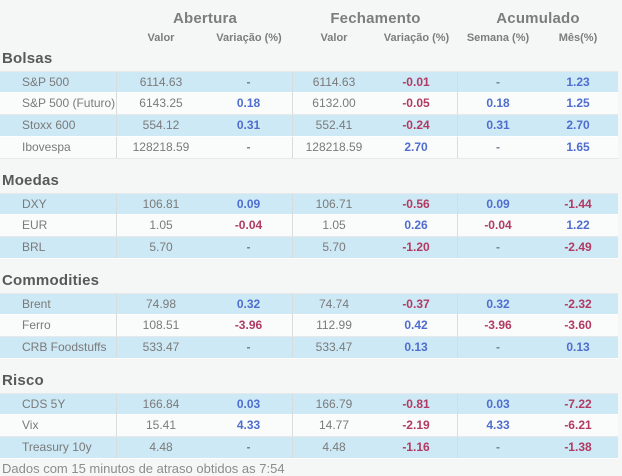 The image size is (622, 476). I want to click on cell-fechamento-variacao: 2.70, so click(416, 147).